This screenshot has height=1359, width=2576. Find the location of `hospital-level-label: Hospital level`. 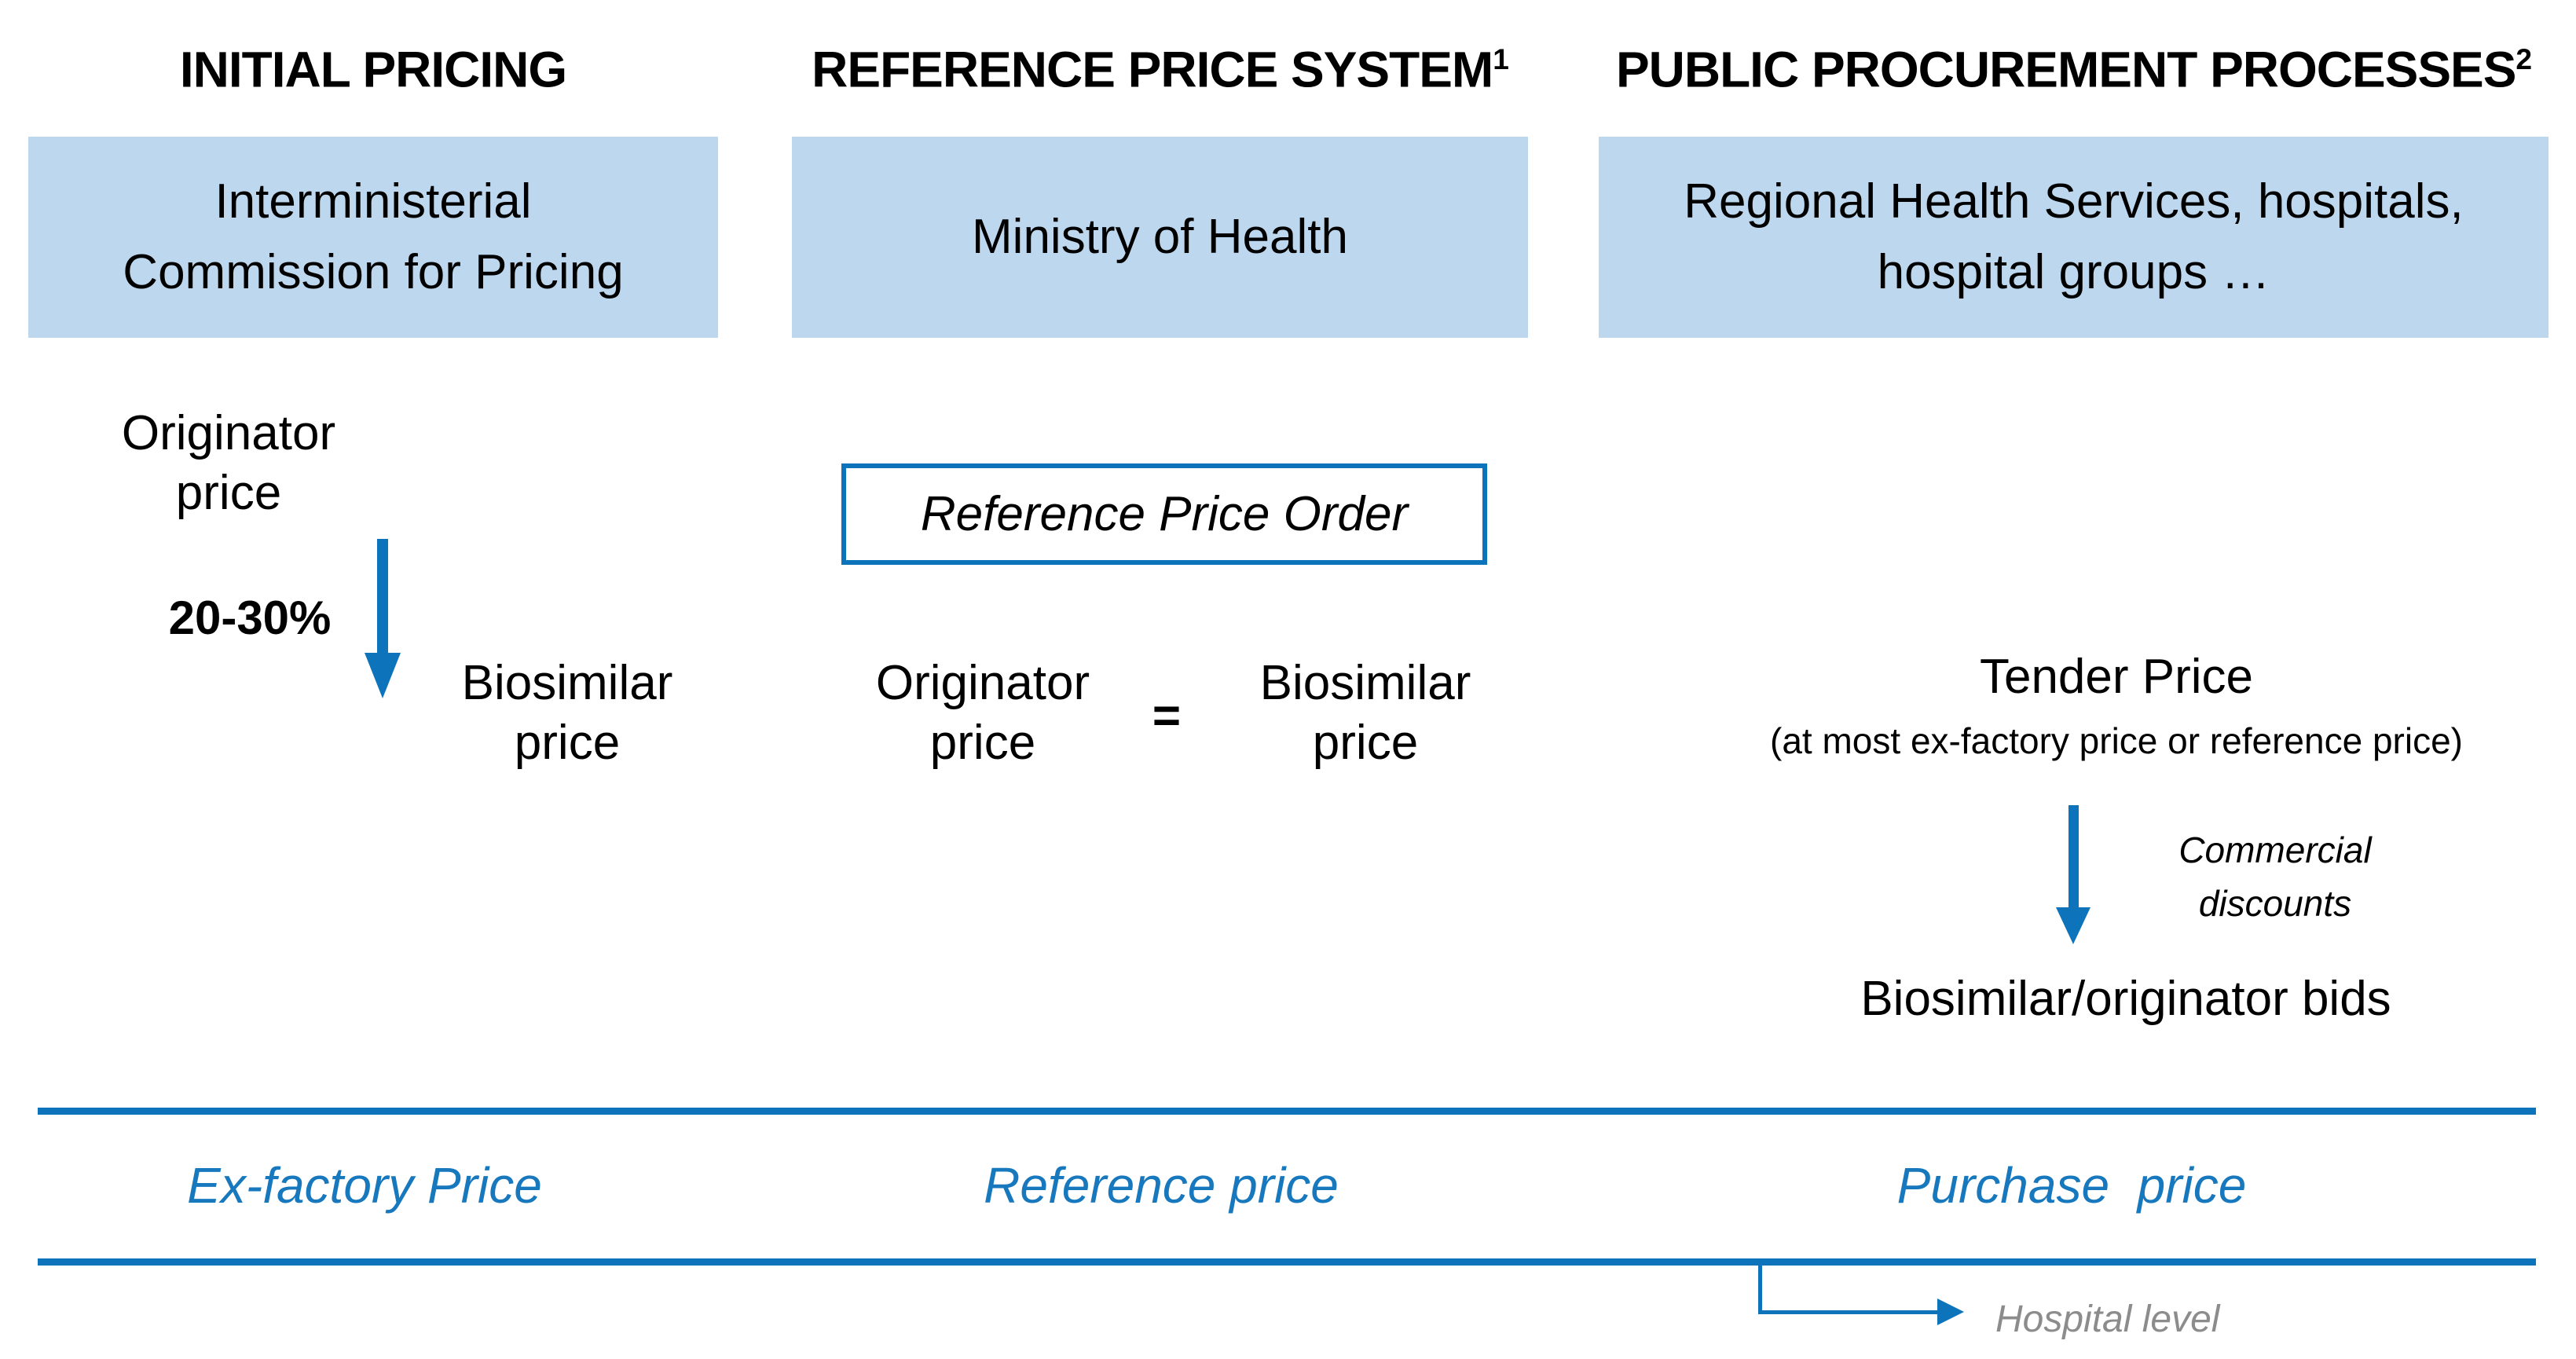

hospital-level-label: Hospital level is located at coordinates (2107, 1319).